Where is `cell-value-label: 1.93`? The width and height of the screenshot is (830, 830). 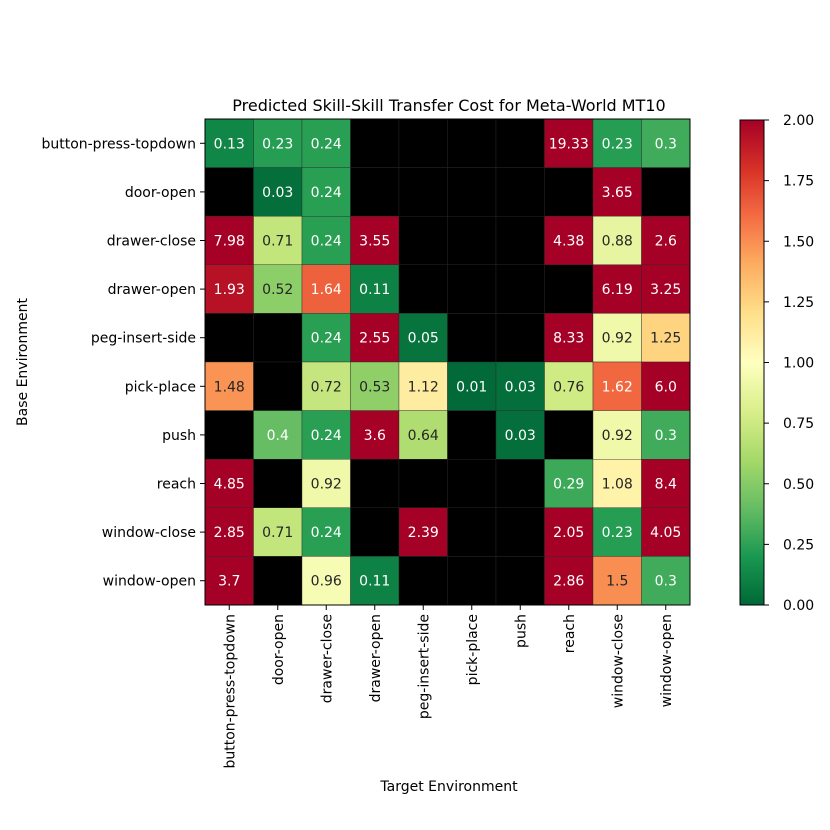 cell-value-label: 1.93 is located at coordinates (229, 290).